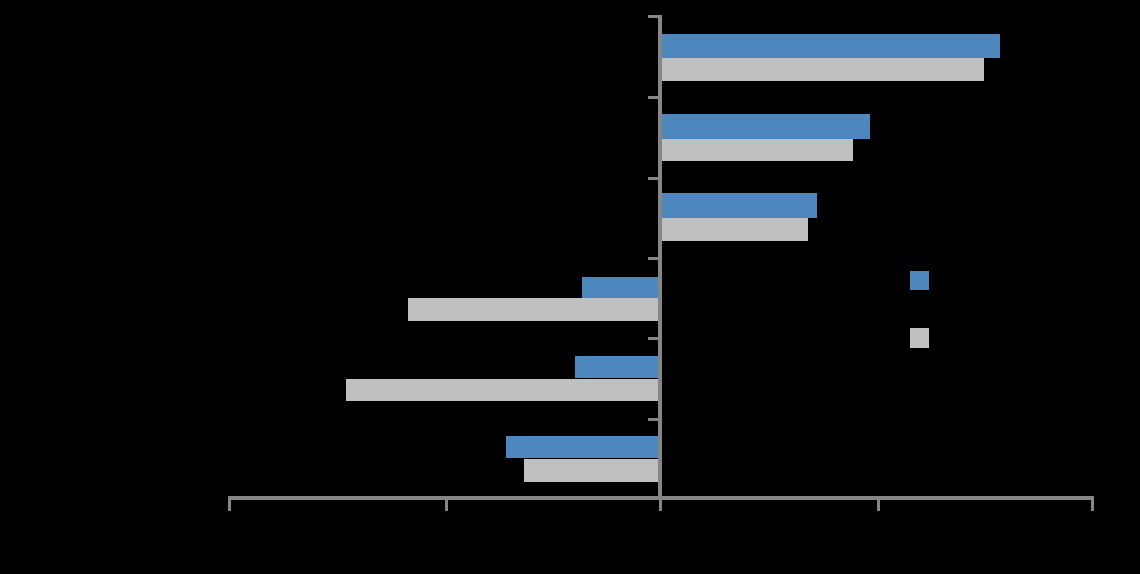 This screenshot has height=574, width=1140. I want to click on bar-series1-row3, so click(739, 205).